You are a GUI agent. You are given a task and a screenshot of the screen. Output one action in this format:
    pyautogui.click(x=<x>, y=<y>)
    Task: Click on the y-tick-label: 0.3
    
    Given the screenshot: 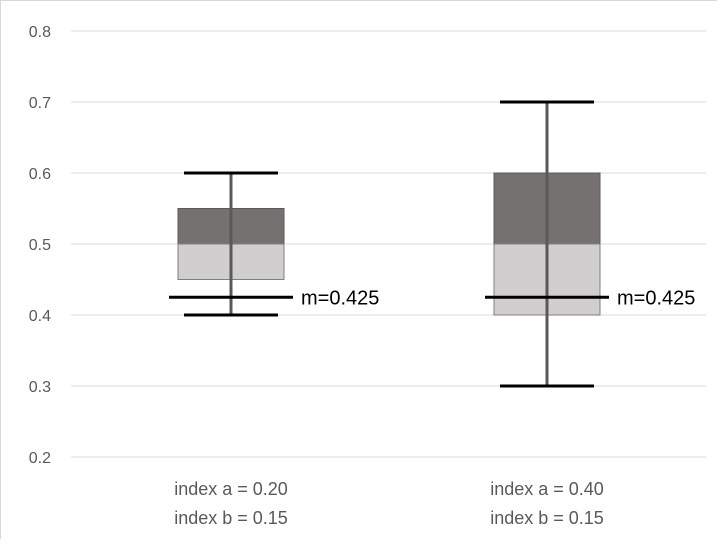 What is the action you would take?
    pyautogui.click(x=40, y=387)
    